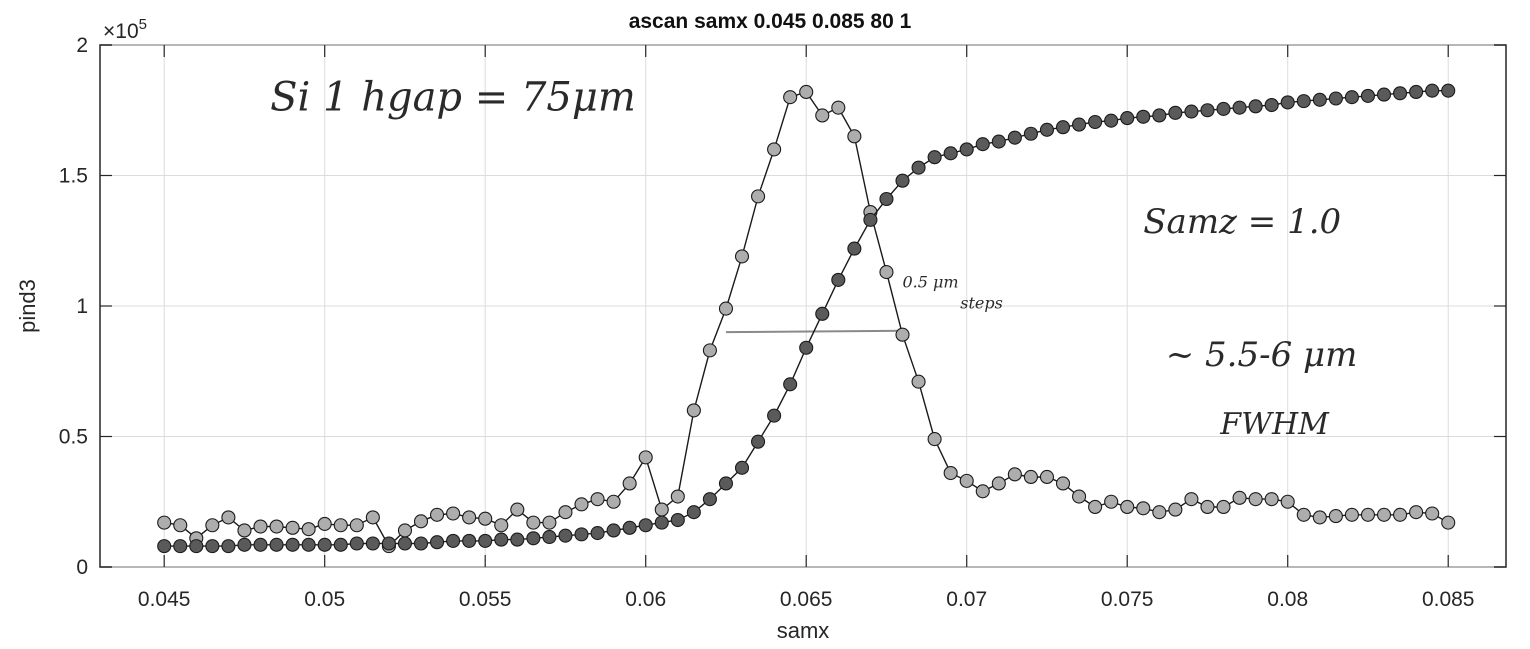  What do you see at coordinates (324, 599) in the screenshot?
I see `x-tick-label: 0.05` at bounding box center [324, 599].